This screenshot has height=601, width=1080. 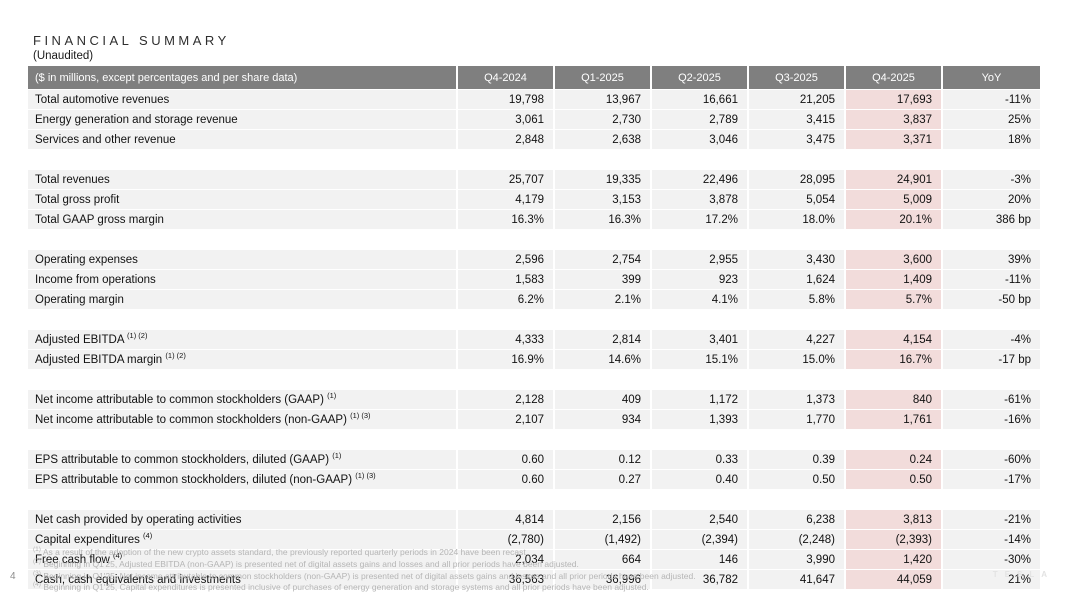 I want to click on cell-q1-2025: 0.12, so click(x=603, y=460).